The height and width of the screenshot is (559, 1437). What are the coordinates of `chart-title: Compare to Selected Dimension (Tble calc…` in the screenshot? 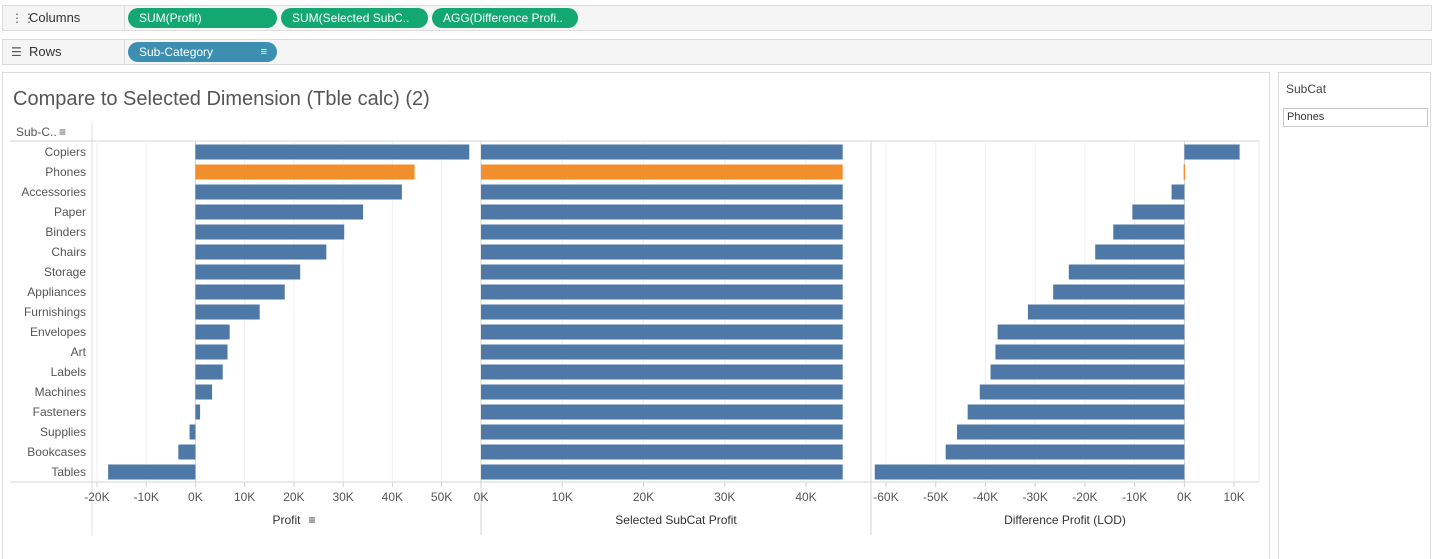 It's located at (221, 99).